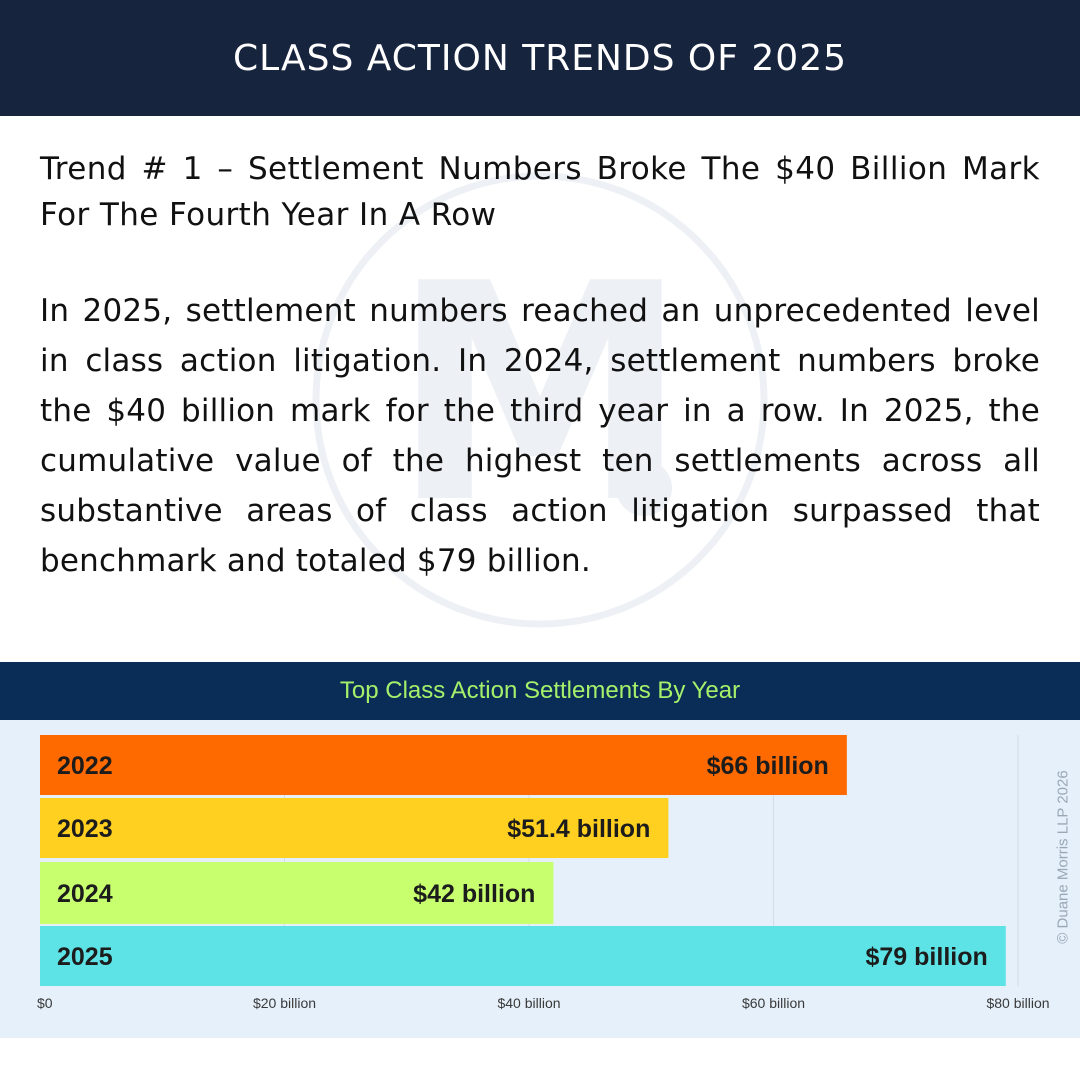 The width and height of the screenshot is (1080, 1080). I want to click on bar-category-label-2022: 2022, so click(85, 766).